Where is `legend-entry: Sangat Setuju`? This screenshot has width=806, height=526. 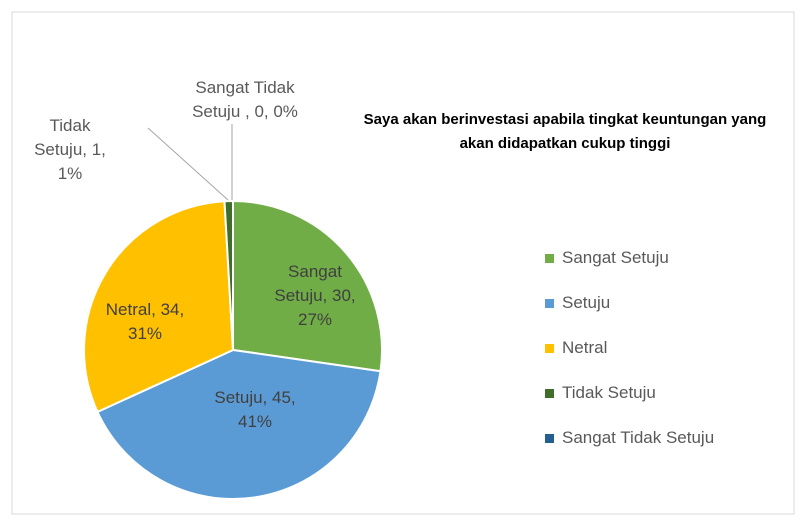 legend-entry: Sangat Setuju is located at coordinates (607, 258).